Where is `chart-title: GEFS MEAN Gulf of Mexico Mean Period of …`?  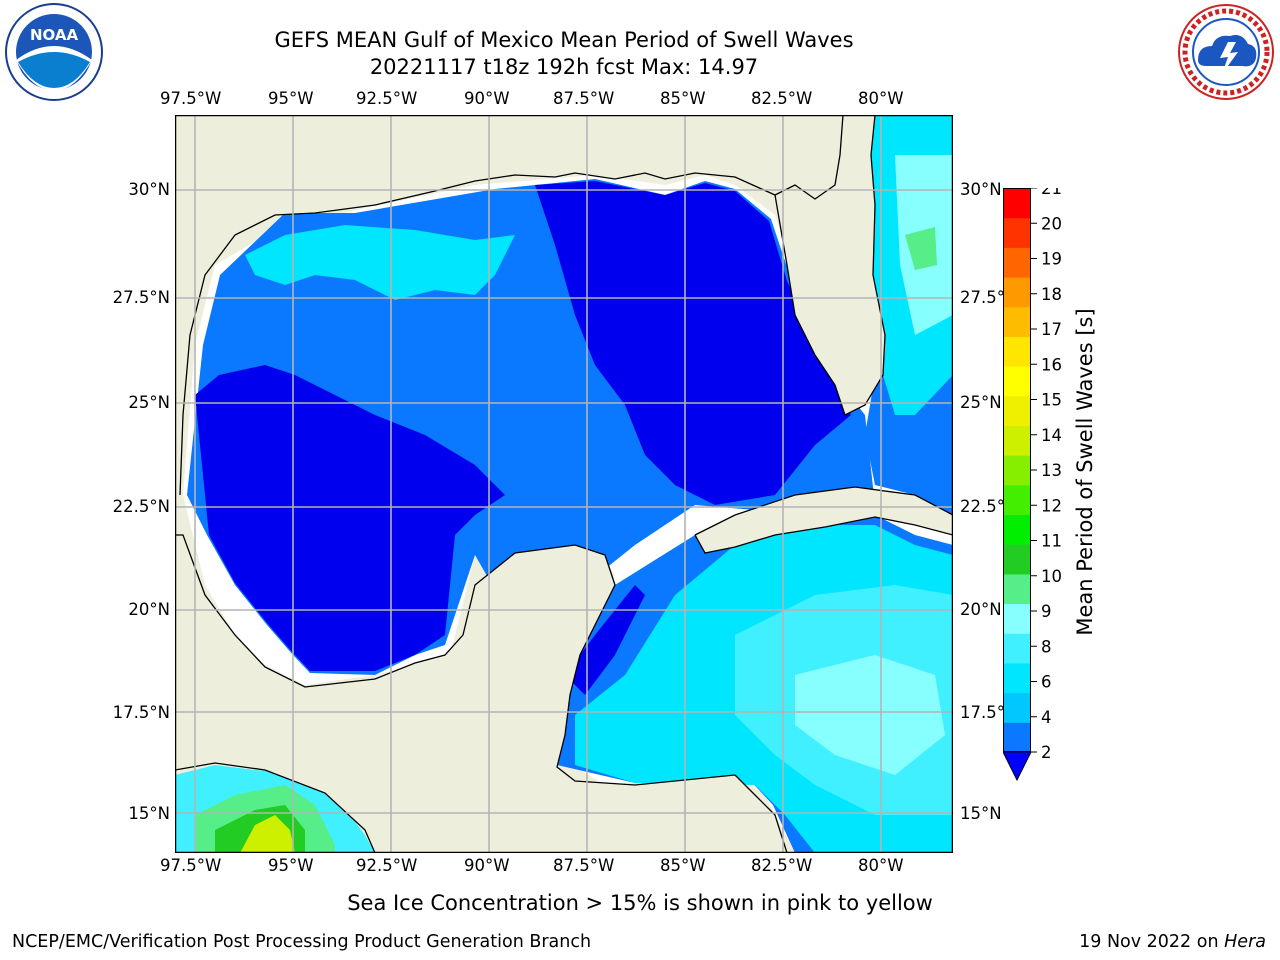 chart-title: GEFS MEAN Gulf of Mexico Mean Period of … is located at coordinates (564, 40).